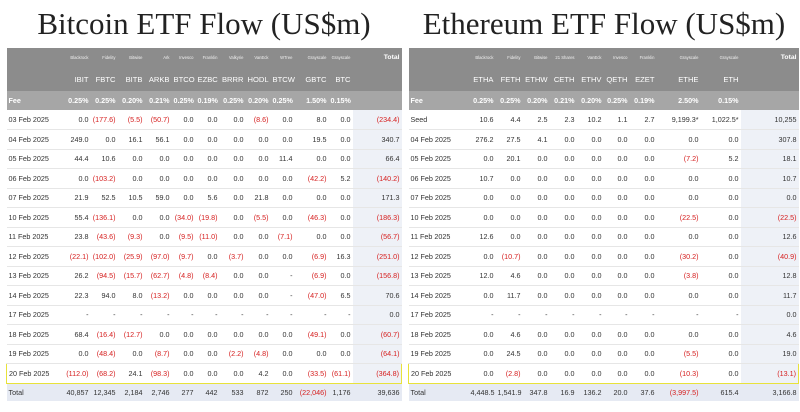 The height and width of the screenshot is (412, 800). What do you see at coordinates (35, 120) in the screenshot?
I see `row-date-label: 03 Feb 2025` at bounding box center [35, 120].